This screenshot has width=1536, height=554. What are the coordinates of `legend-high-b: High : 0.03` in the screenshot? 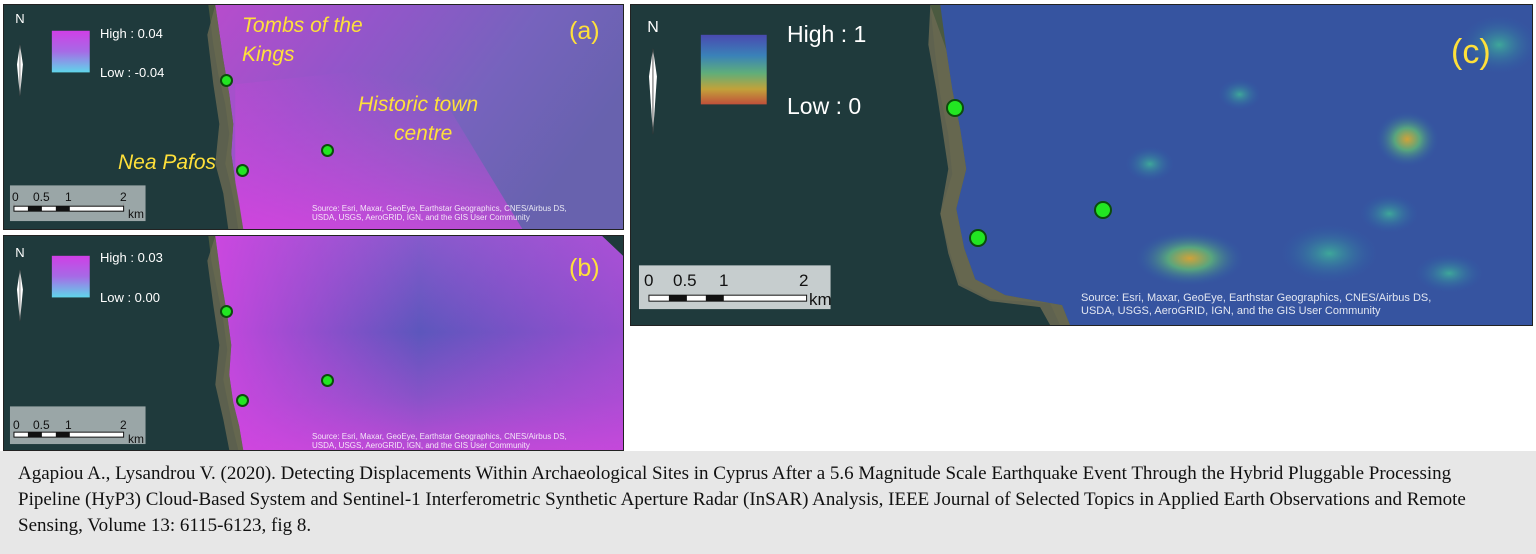 It's located at (131, 257).